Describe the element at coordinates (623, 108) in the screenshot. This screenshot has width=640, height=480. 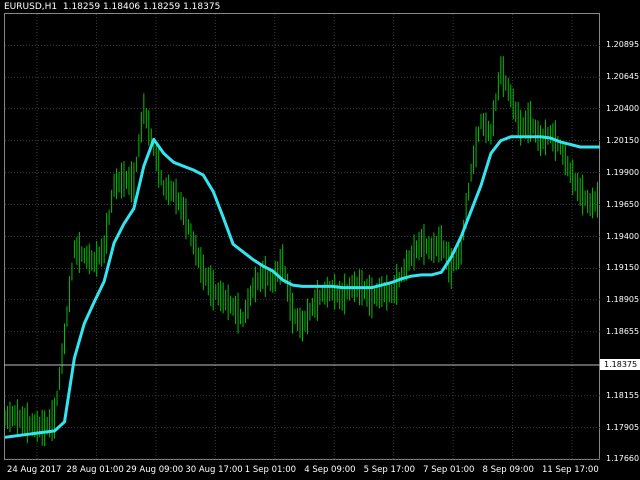
I see `y-tick-label: 1.20400` at that location.